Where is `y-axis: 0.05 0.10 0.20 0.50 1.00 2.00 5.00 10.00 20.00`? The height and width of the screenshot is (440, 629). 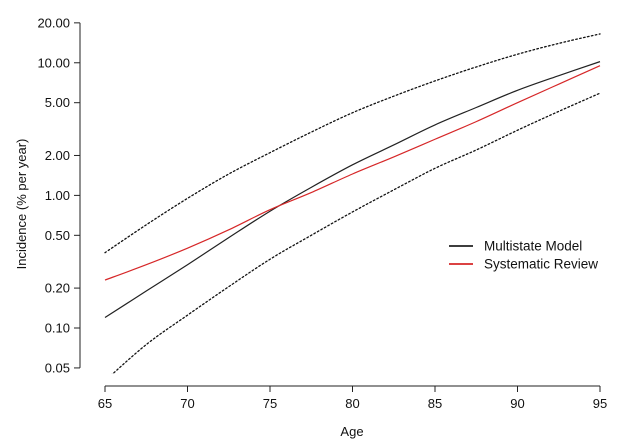 y-axis: 0.05 0.10 0.20 0.50 1.00 2.00 5.00 10.00 20.00 is located at coordinates (59, 195).